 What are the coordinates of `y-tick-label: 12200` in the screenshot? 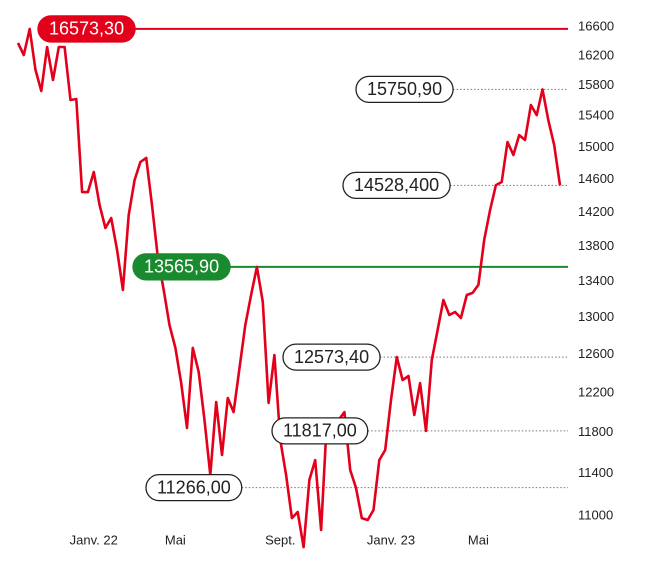 It's located at (596, 391).